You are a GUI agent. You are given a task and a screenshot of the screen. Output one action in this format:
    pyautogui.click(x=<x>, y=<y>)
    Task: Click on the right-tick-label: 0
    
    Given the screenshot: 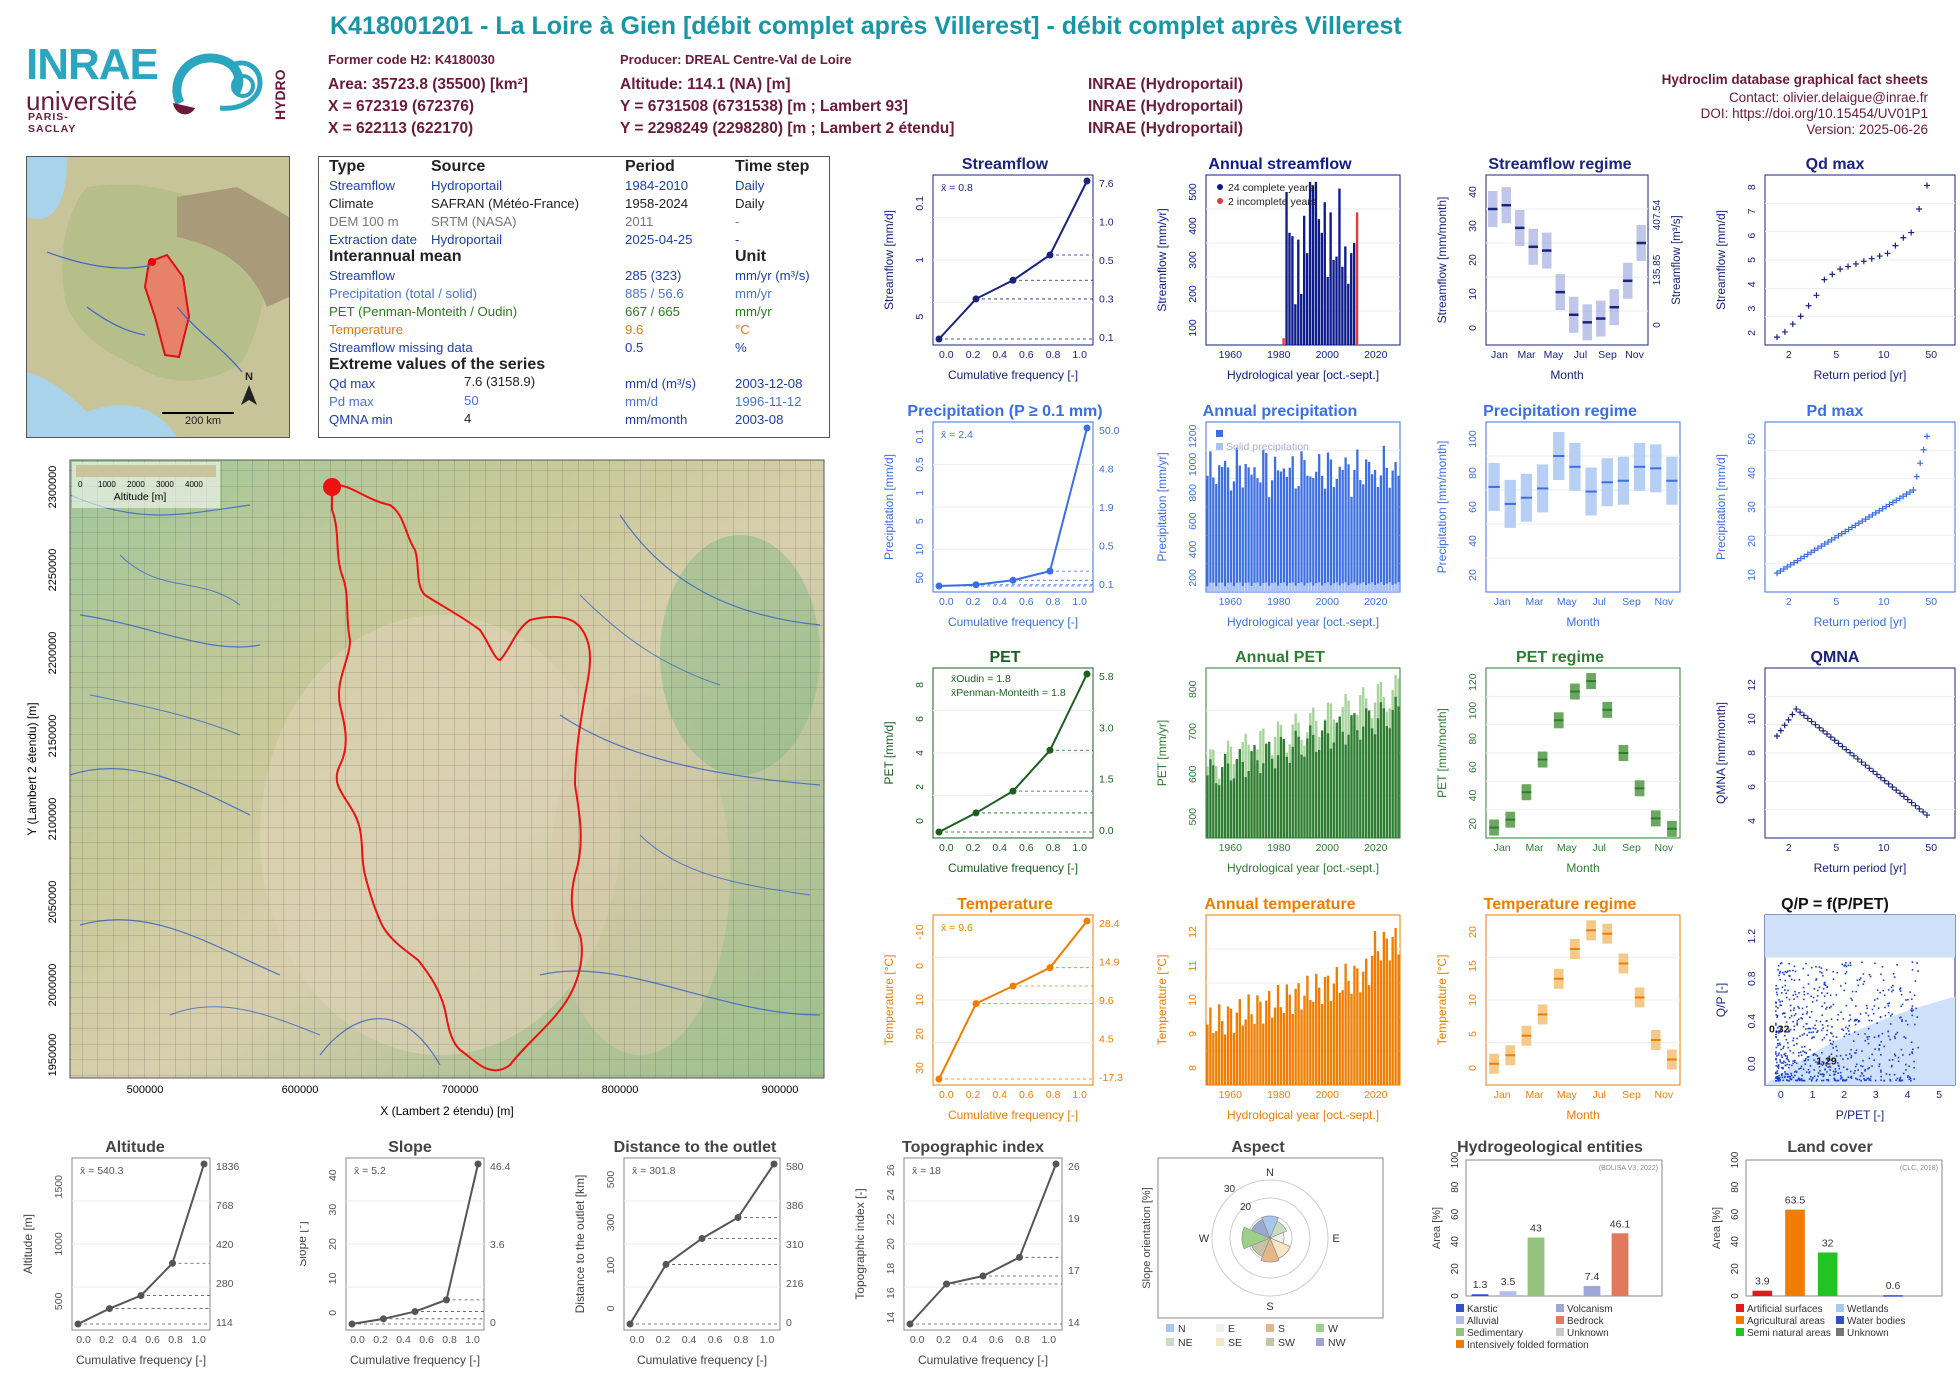 What is the action you would take?
    pyautogui.click(x=493, y=1323)
    